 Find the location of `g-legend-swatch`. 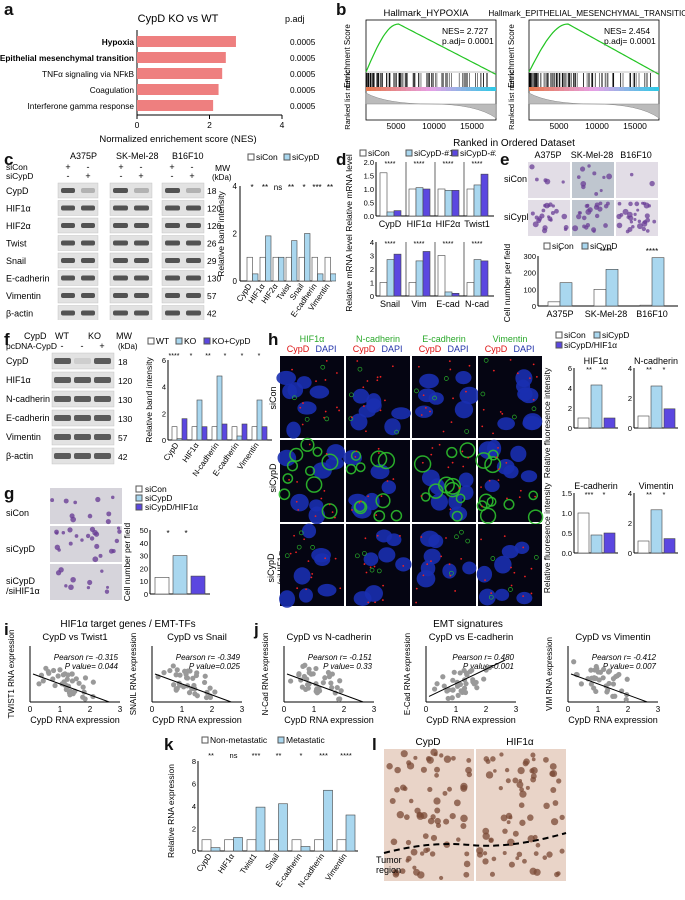

g-legend-swatch is located at coordinates (139, 507).